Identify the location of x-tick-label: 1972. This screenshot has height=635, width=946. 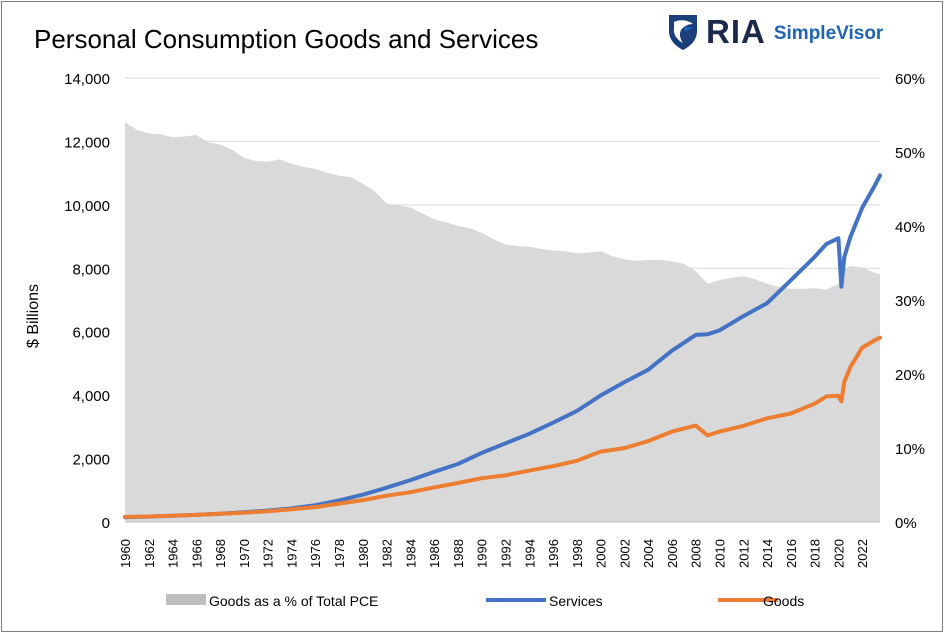
(268, 553).